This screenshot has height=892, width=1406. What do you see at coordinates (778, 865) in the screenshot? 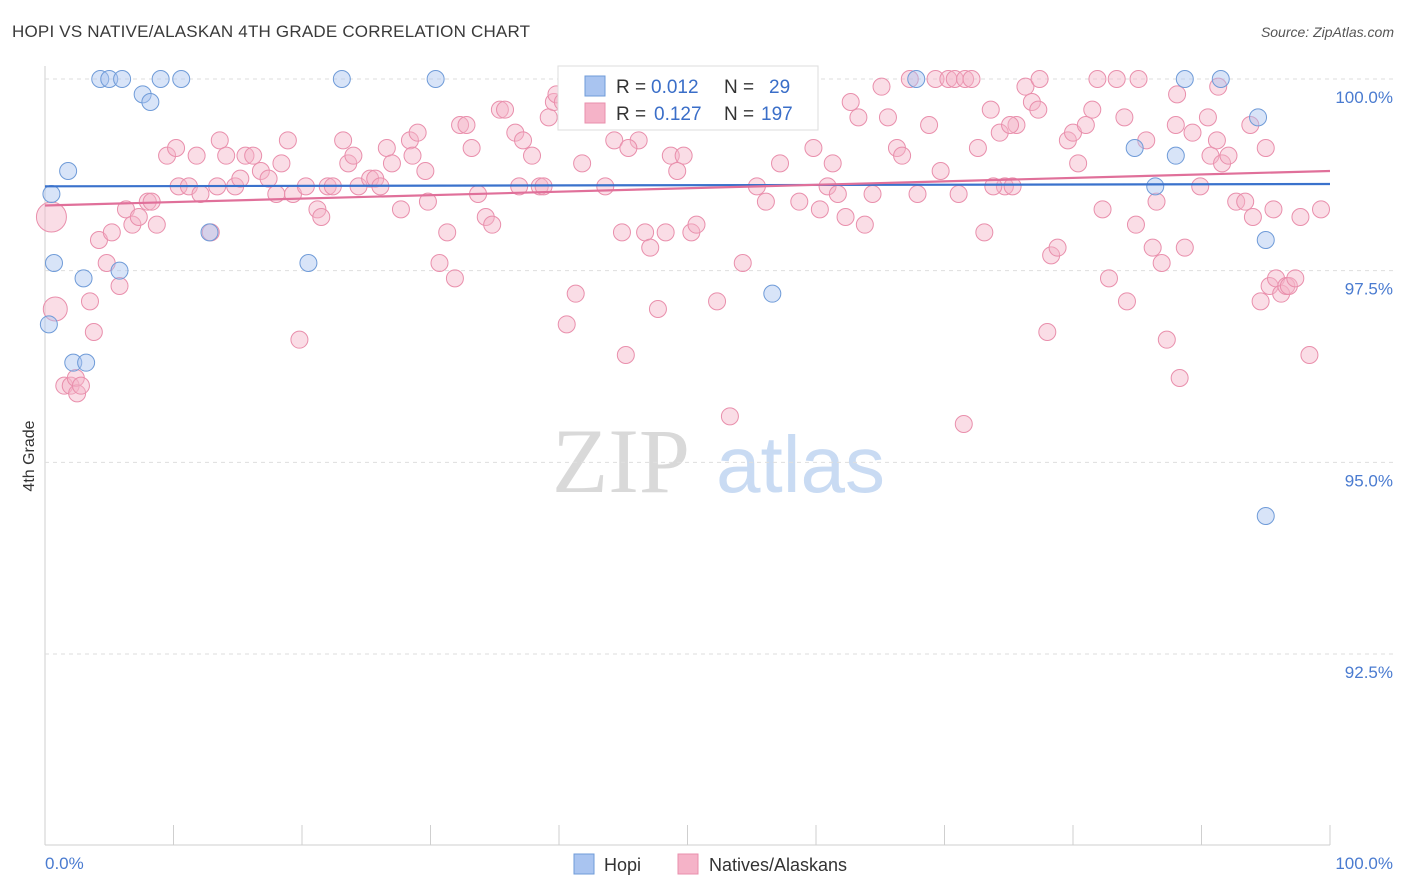
I see `legend-label-natives: Natives/Alaskans` at bounding box center [778, 865].